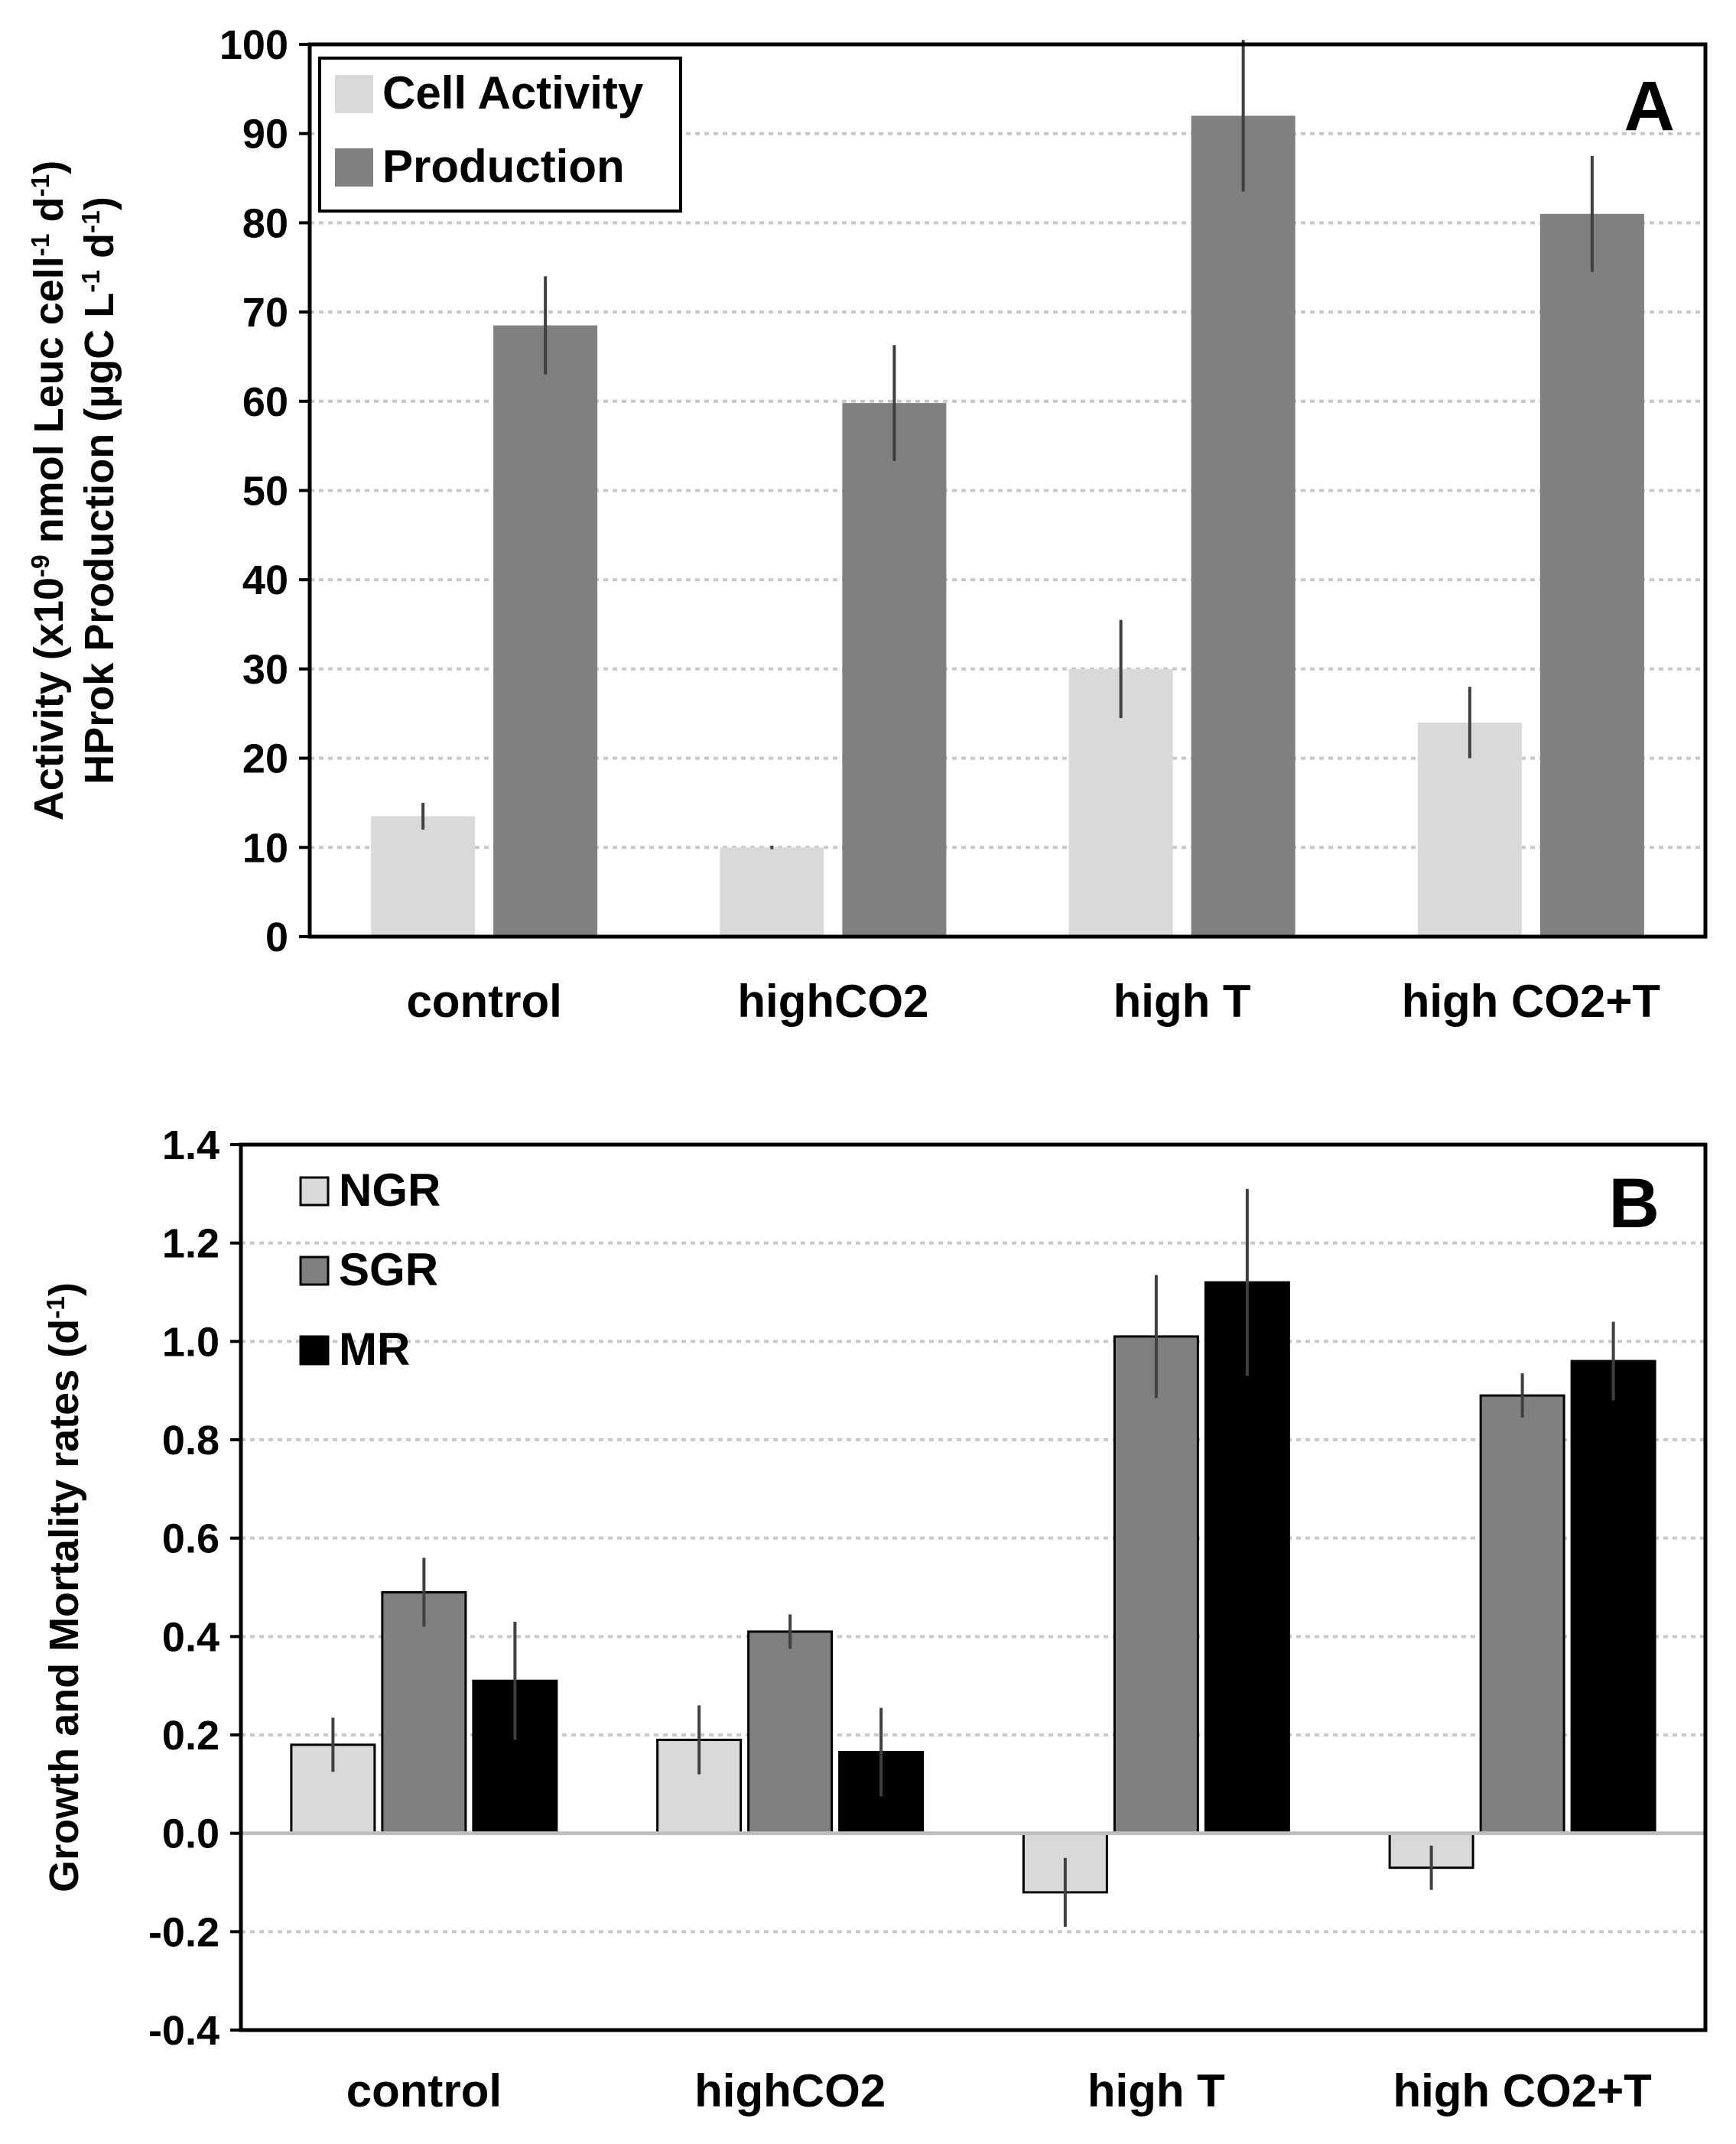  What do you see at coordinates (99, 491) in the screenshot?
I see `y-axis-title-line2: HProk Production (µgC L-1 d-1)` at bounding box center [99, 491].